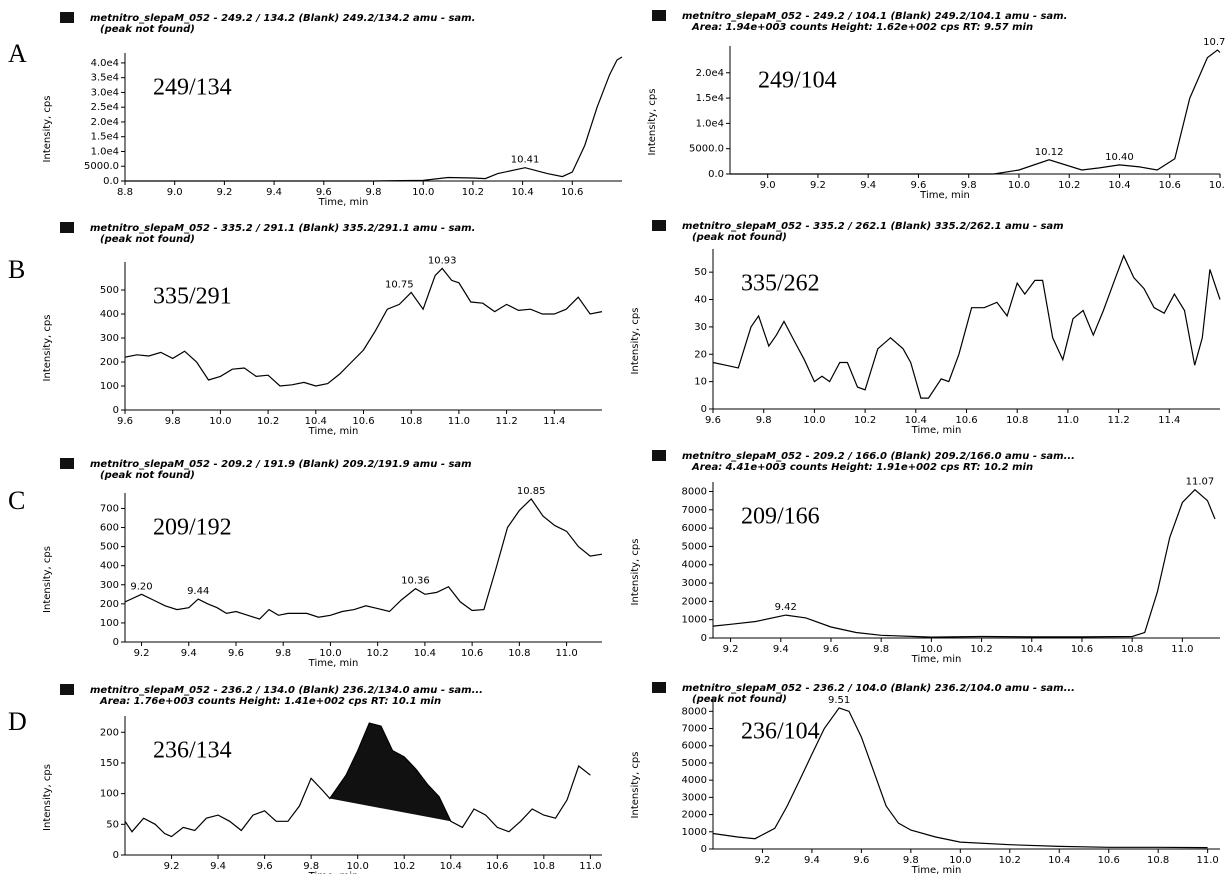  What do you see at coordinates (109, 508) in the screenshot?
I see `y-tick-label: 700` at bounding box center [109, 508].